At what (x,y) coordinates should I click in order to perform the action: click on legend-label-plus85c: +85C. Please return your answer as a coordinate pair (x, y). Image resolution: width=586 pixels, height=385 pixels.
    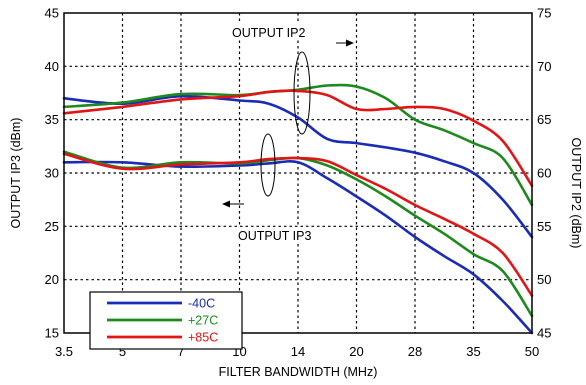
    Looking at the image, I should click on (203, 338).